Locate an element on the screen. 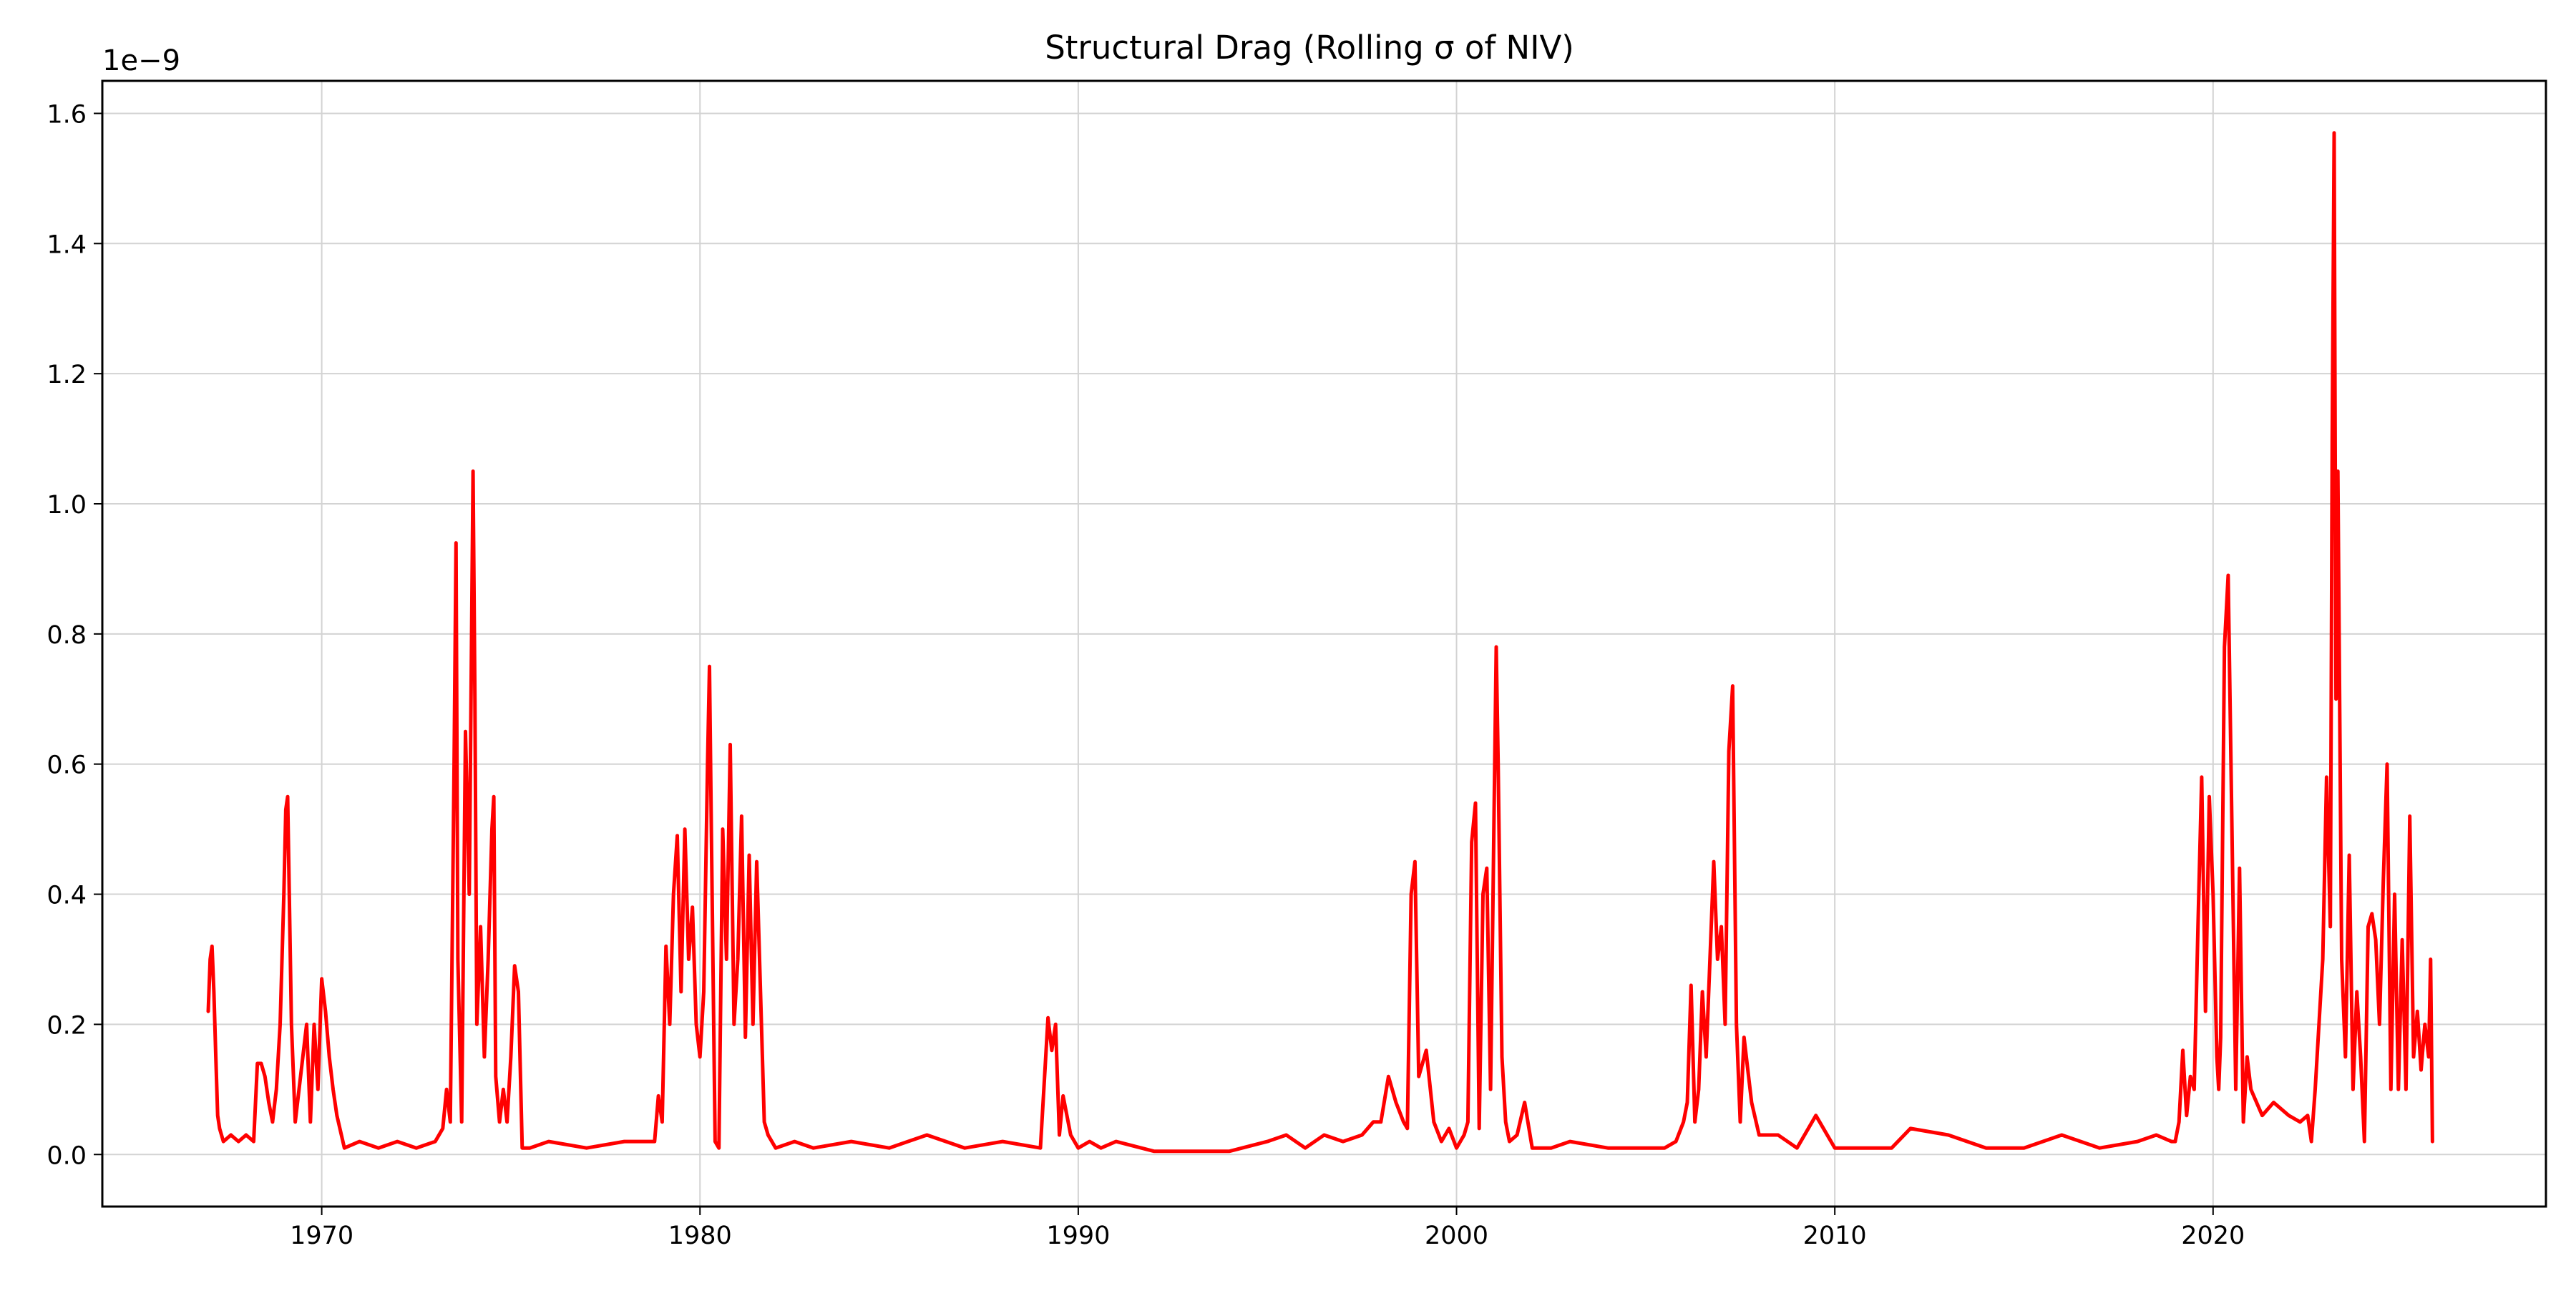  y-tick-label: 0.4 is located at coordinates (67, 896).